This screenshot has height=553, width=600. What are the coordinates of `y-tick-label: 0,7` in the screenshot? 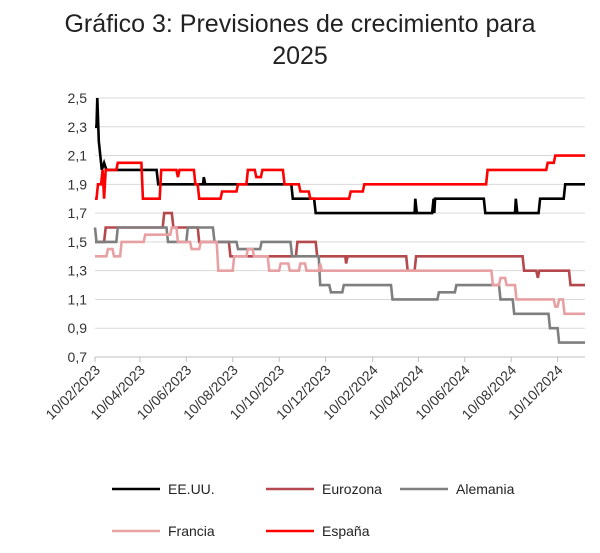 It's located at (78, 357).